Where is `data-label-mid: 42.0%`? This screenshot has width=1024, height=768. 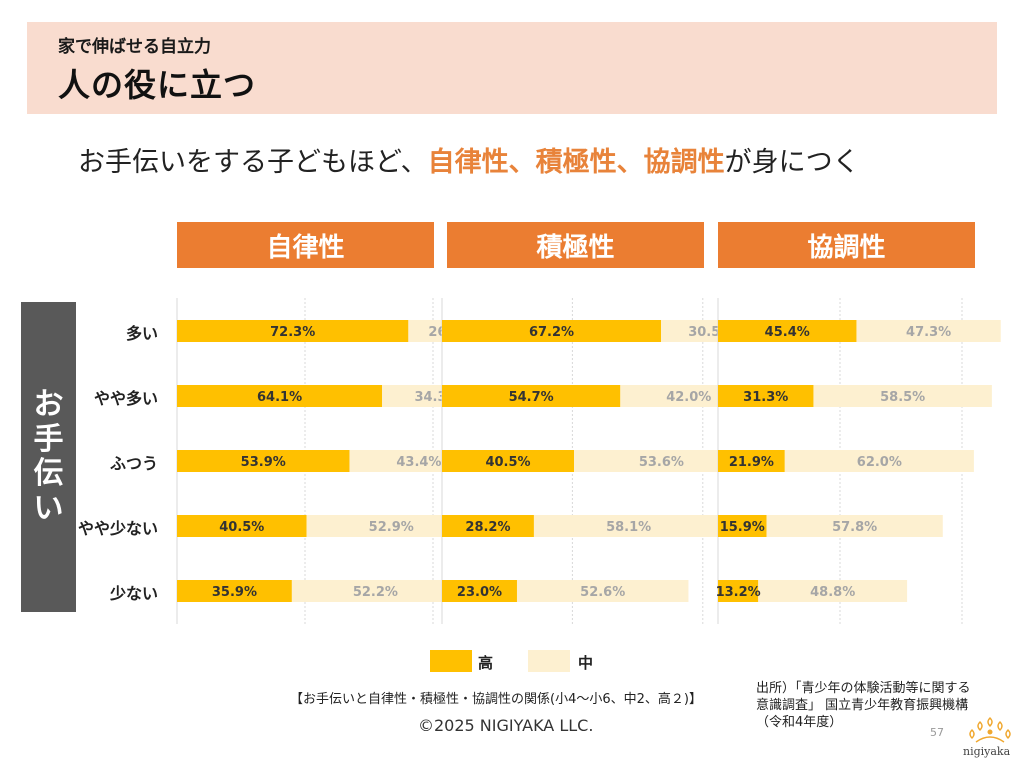 data-label-mid: 42.0% is located at coordinates (688, 397).